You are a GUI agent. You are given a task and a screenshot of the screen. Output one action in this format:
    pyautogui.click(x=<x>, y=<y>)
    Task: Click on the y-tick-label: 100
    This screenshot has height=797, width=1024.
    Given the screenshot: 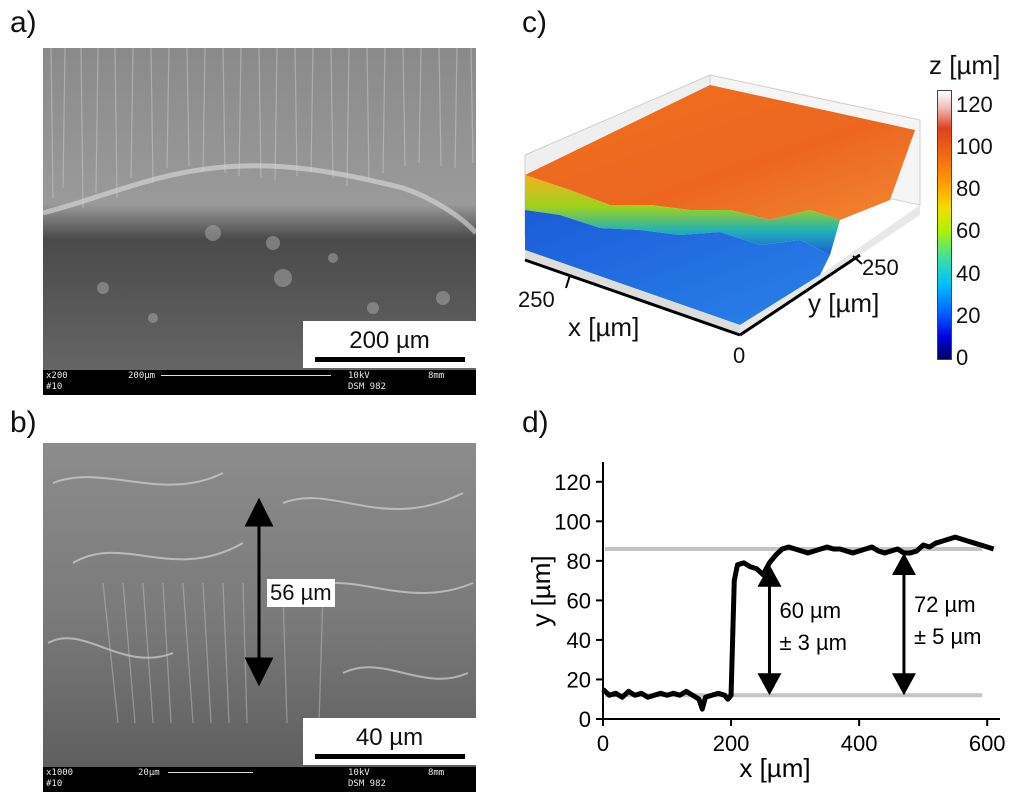 What is the action you would take?
    pyautogui.click(x=572, y=521)
    